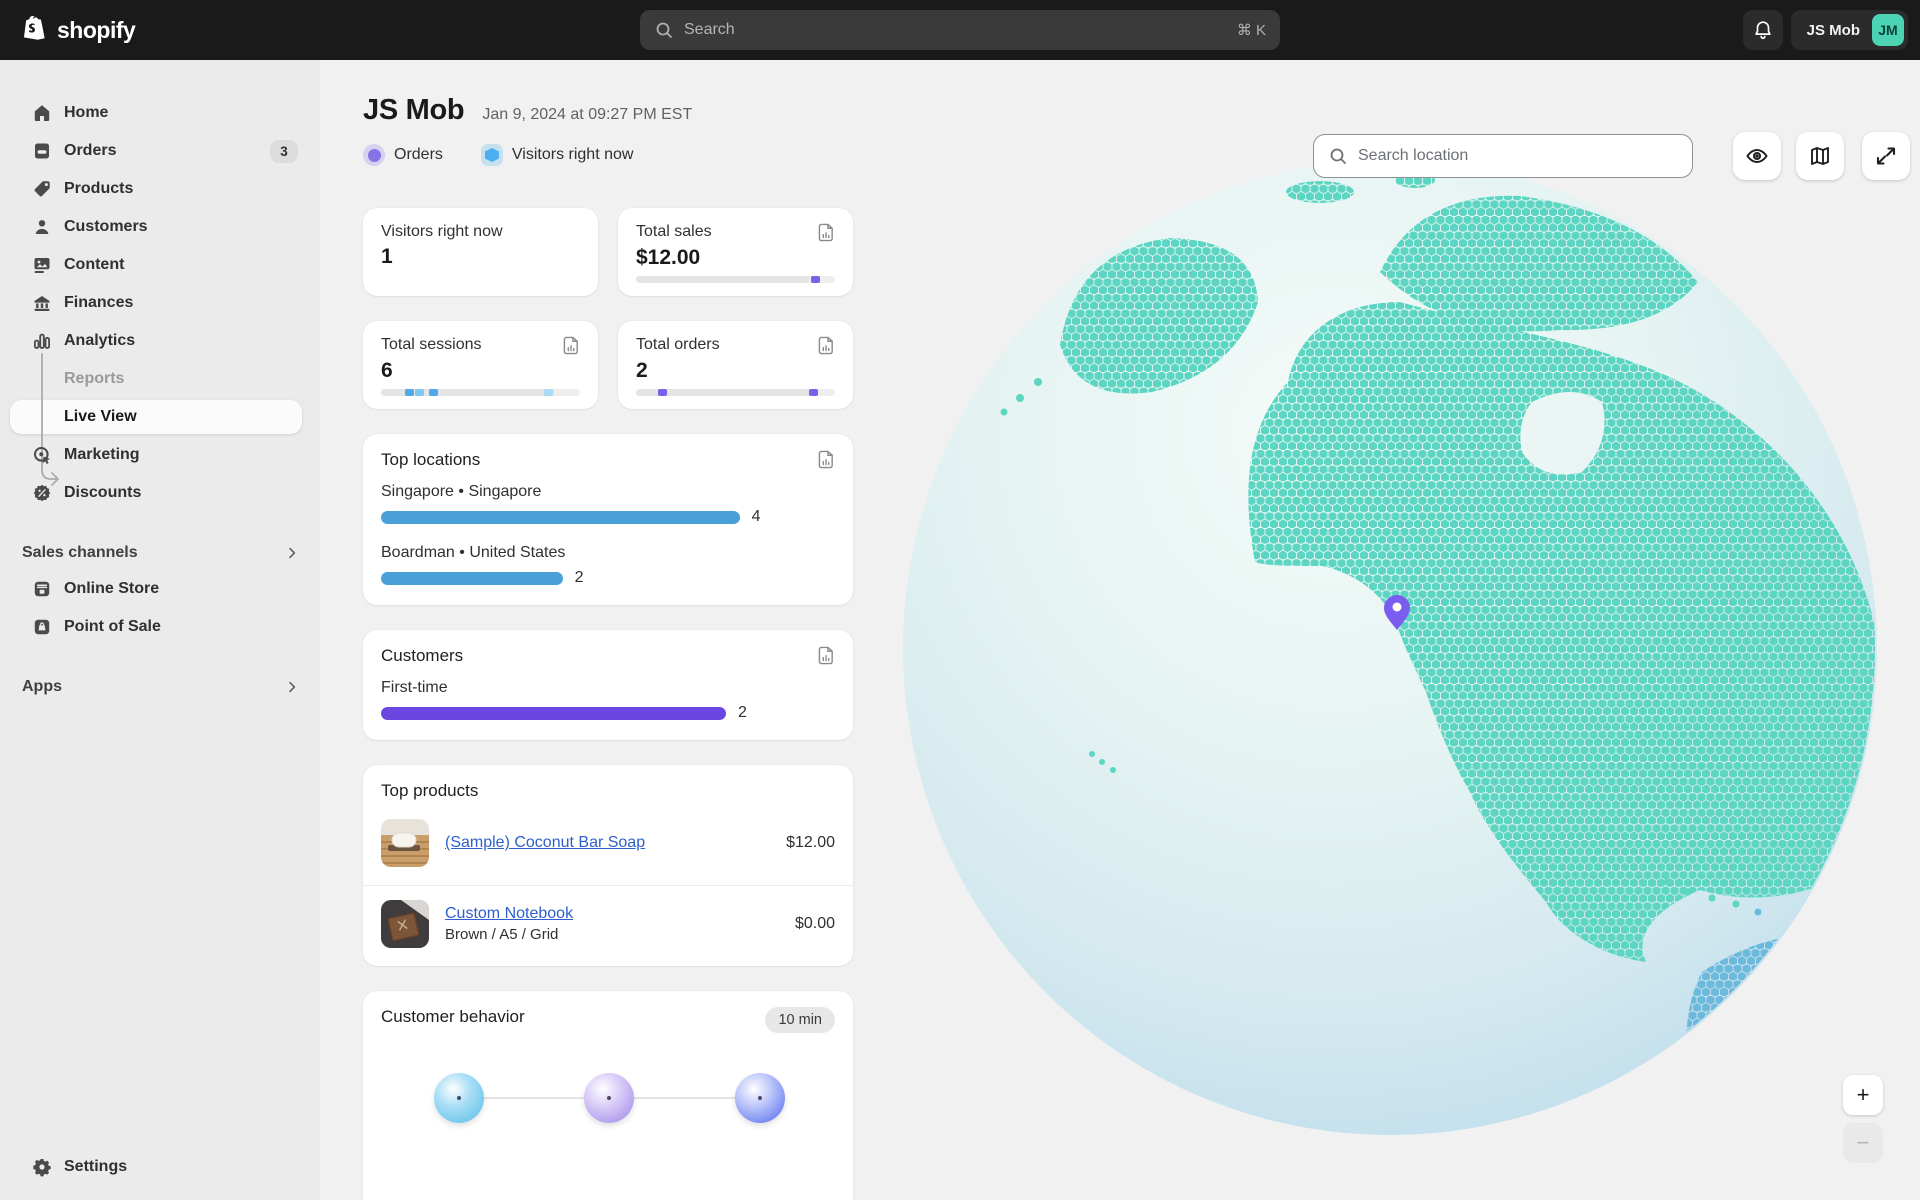  Describe the element at coordinates (735, 252) in the screenshot. I see `total-sales-card: Total sales $12.00` at that location.